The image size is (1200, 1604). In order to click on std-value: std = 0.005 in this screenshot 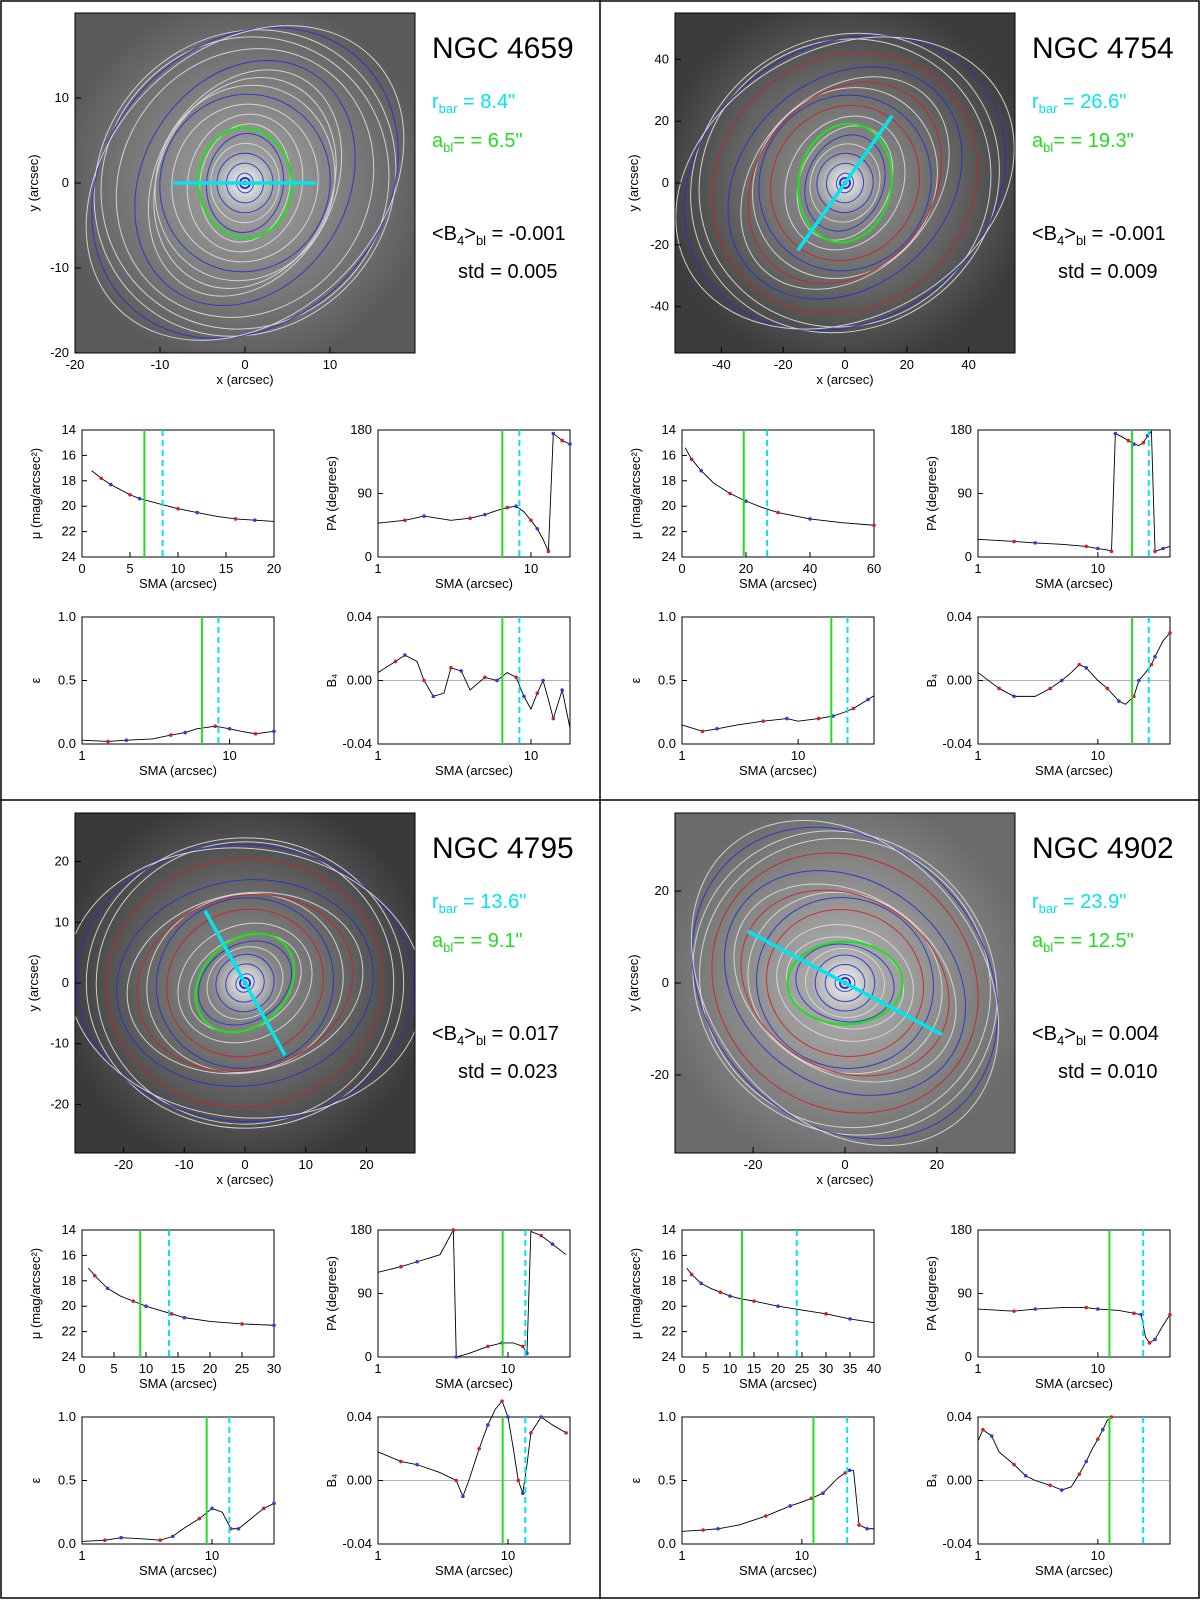, I will do `click(508, 272)`.